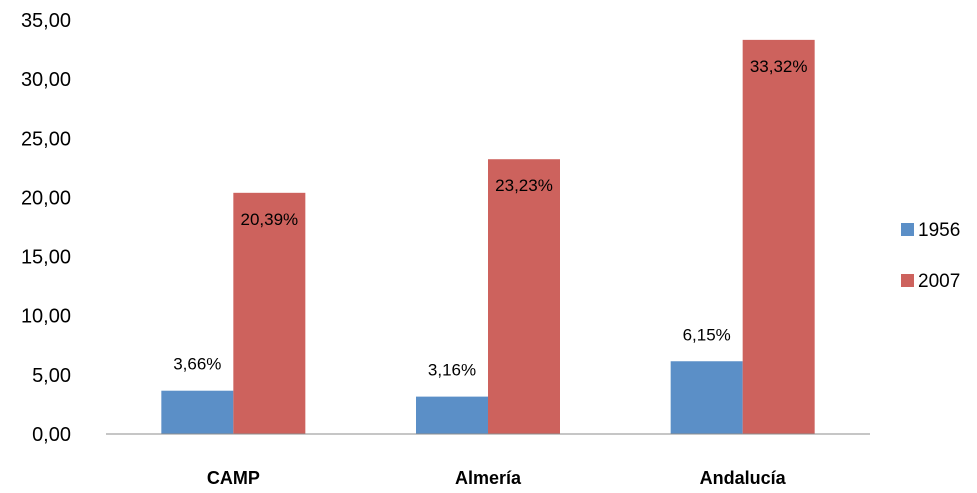  I want to click on legend-swatch-2007, so click(907, 280).